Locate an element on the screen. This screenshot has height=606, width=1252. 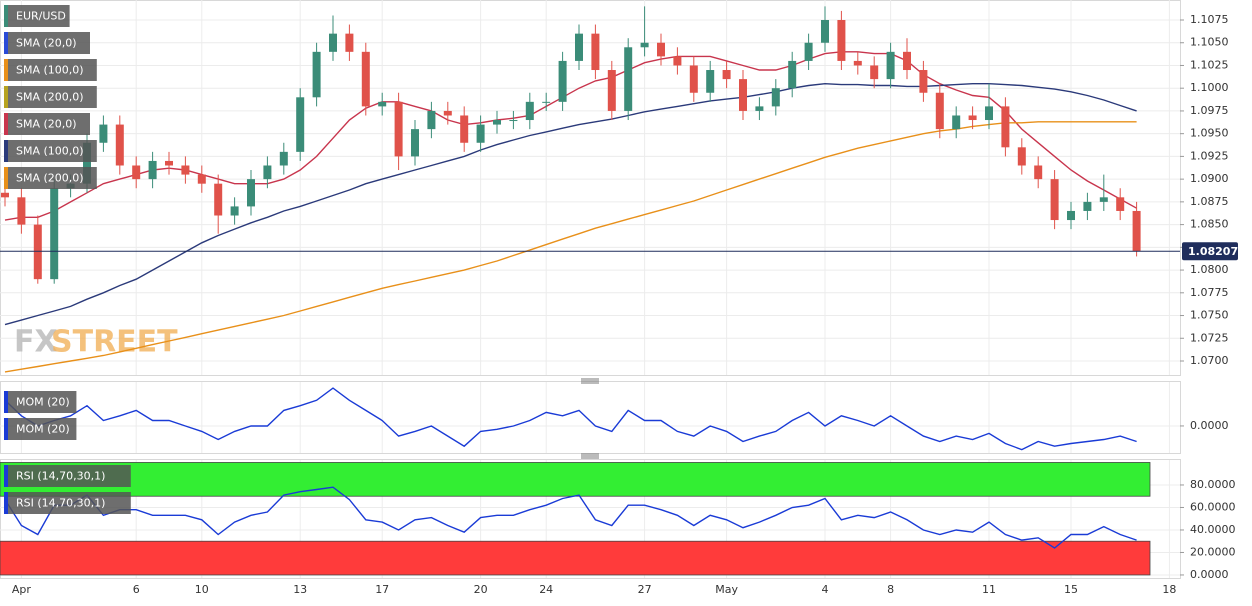
x-tick-label: 24 is located at coordinates (546, 589).